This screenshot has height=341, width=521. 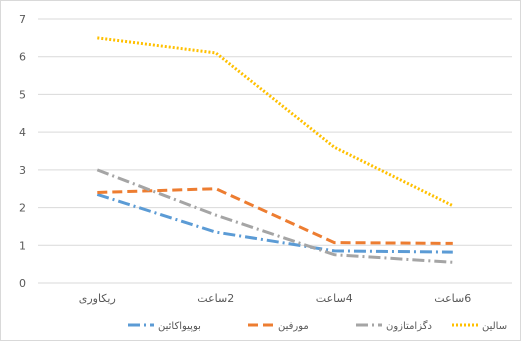 What do you see at coordinates (22, 245) in the screenshot?
I see `y-tick-label: 1` at bounding box center [22, 245].